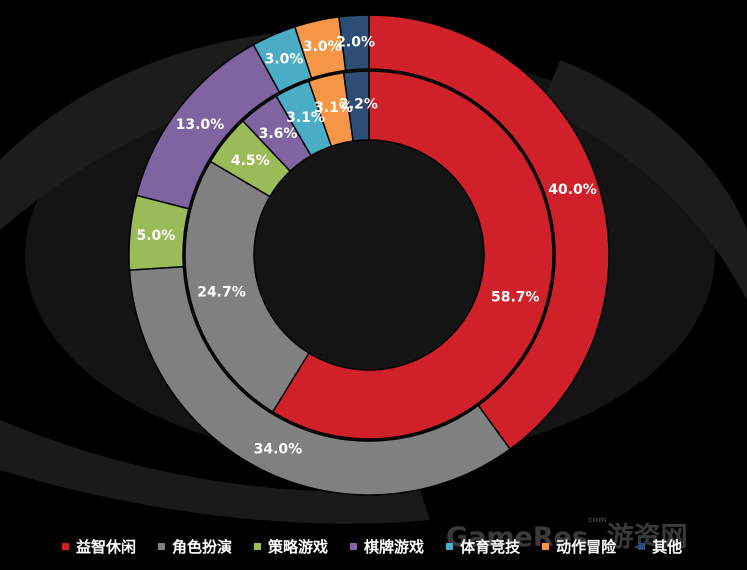 Image resolution: width=747 pixels, height=570 pixels. I want to click on chart-legend: 益智休闲 角色扮演 策略游戏 棋牌游戏 体育竞技 动作冒险 其他, so click(383, 546).